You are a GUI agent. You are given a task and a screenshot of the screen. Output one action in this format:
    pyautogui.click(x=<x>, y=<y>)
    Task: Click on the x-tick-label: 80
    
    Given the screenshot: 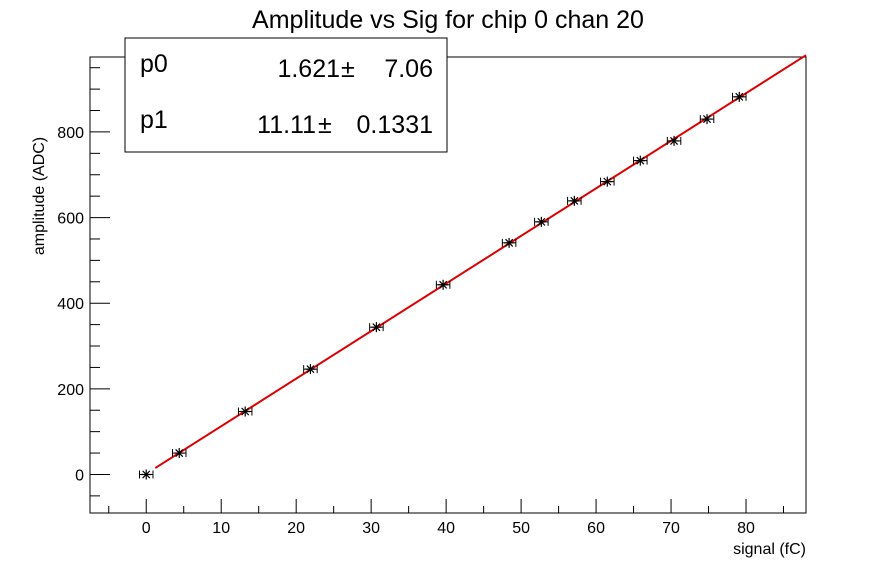 What is the action you would take?
    pyautogui.click(x=746, y=528)
    